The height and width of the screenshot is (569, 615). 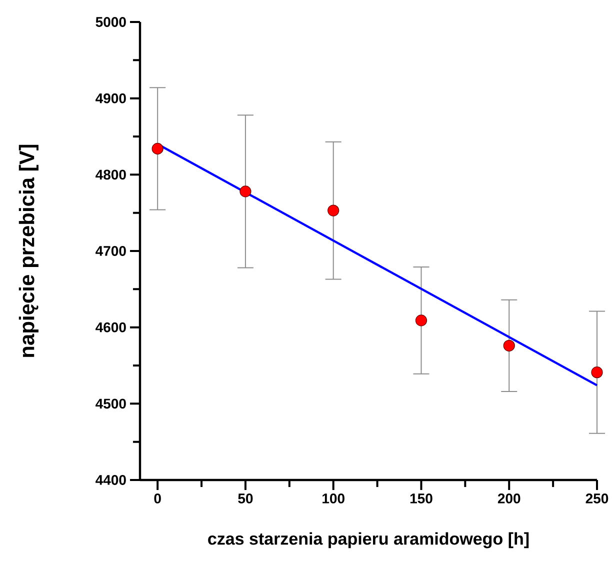 What do you see at coordinates (111, 251) in the screenshot?
I see `y-tick-label: 4700` at bounding box center [111, 251].